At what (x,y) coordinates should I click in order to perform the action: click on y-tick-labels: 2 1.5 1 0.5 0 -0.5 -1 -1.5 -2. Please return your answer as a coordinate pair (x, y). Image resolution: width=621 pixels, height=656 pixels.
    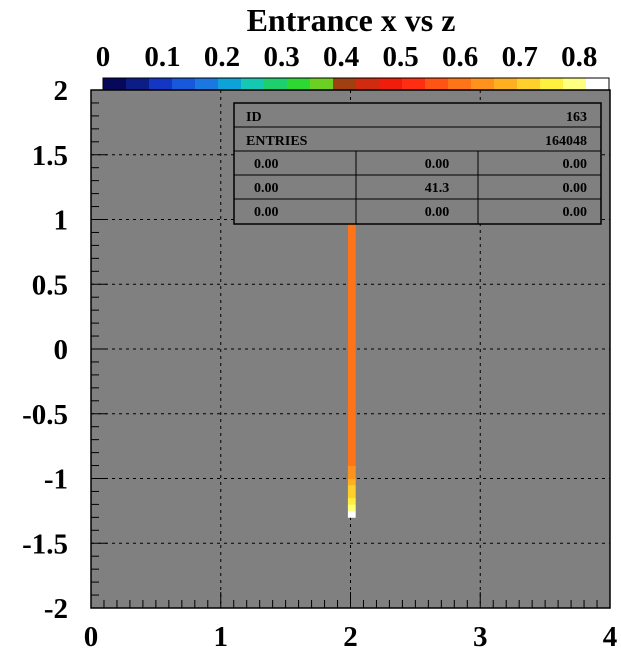
    Looking at the image, I should click on (45, 350).